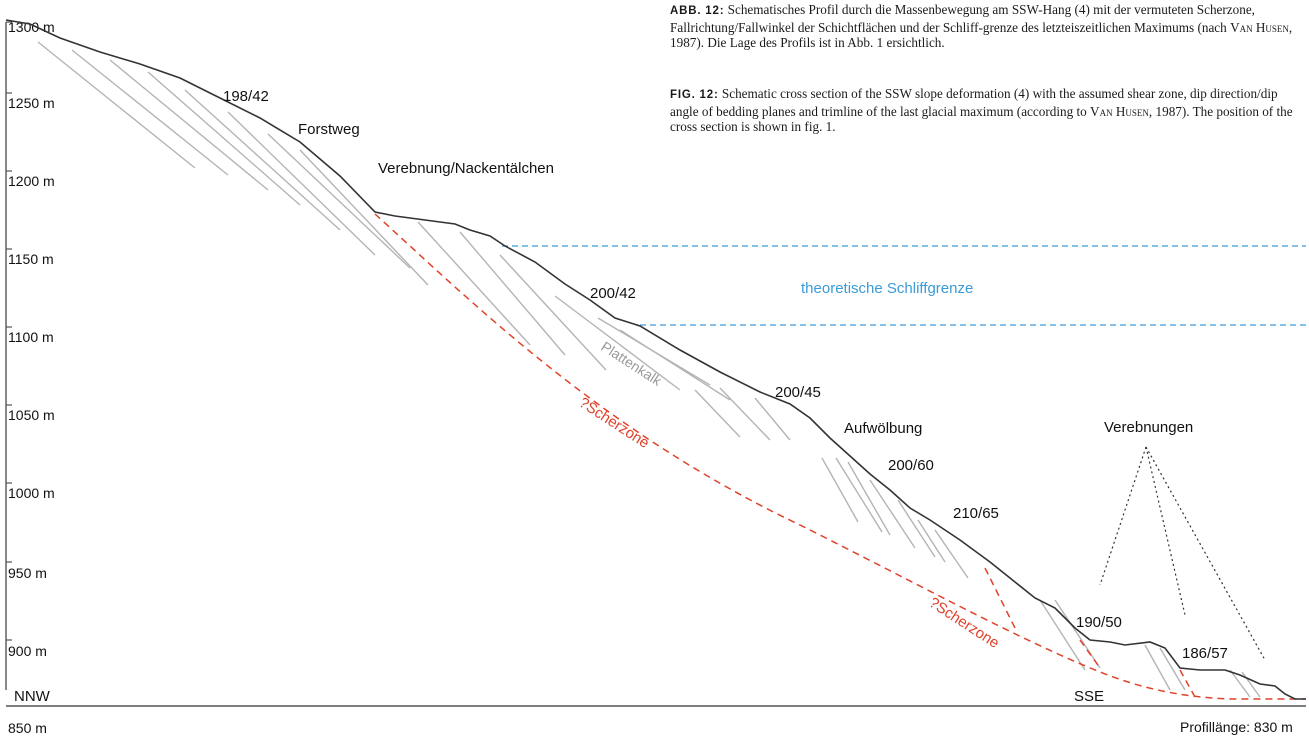 This screenshot has height=738, width=1309. What do you see at coordinates (1259, 27) in the screenshot?
I see `caption-german-author: Van Husen` at bounding box center [1259, 27].